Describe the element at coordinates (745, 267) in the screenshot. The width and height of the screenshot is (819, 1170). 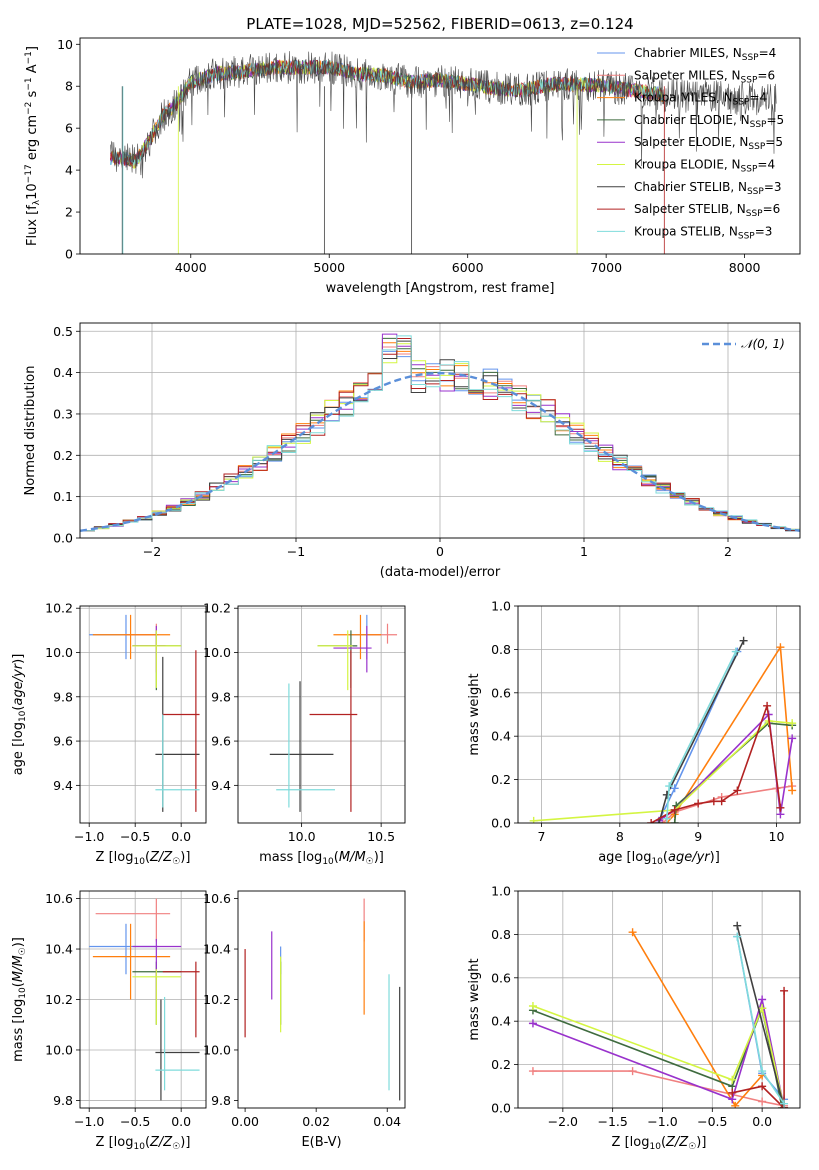
I see `spectrum-xtick-label: 8000` at that location.